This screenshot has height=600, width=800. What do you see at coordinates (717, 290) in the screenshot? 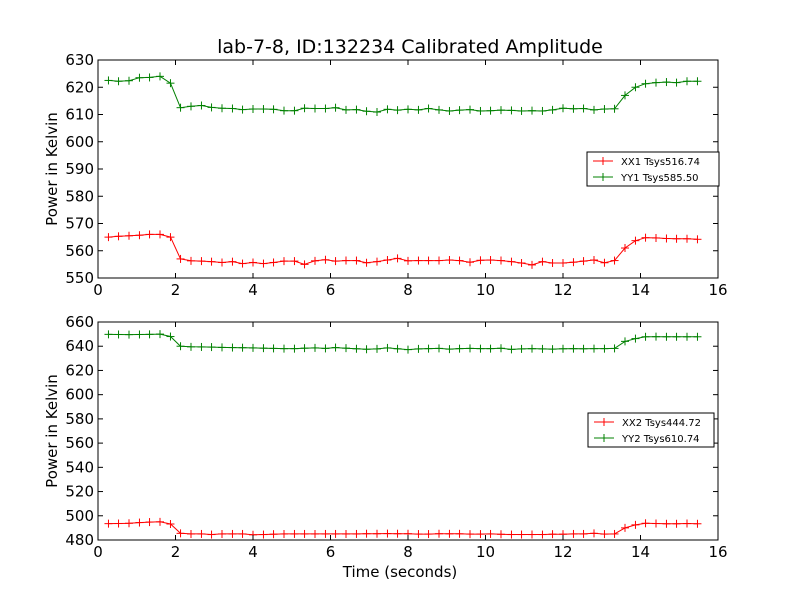
I see `x-tick-label: 16` at bounding box center [717, 290].